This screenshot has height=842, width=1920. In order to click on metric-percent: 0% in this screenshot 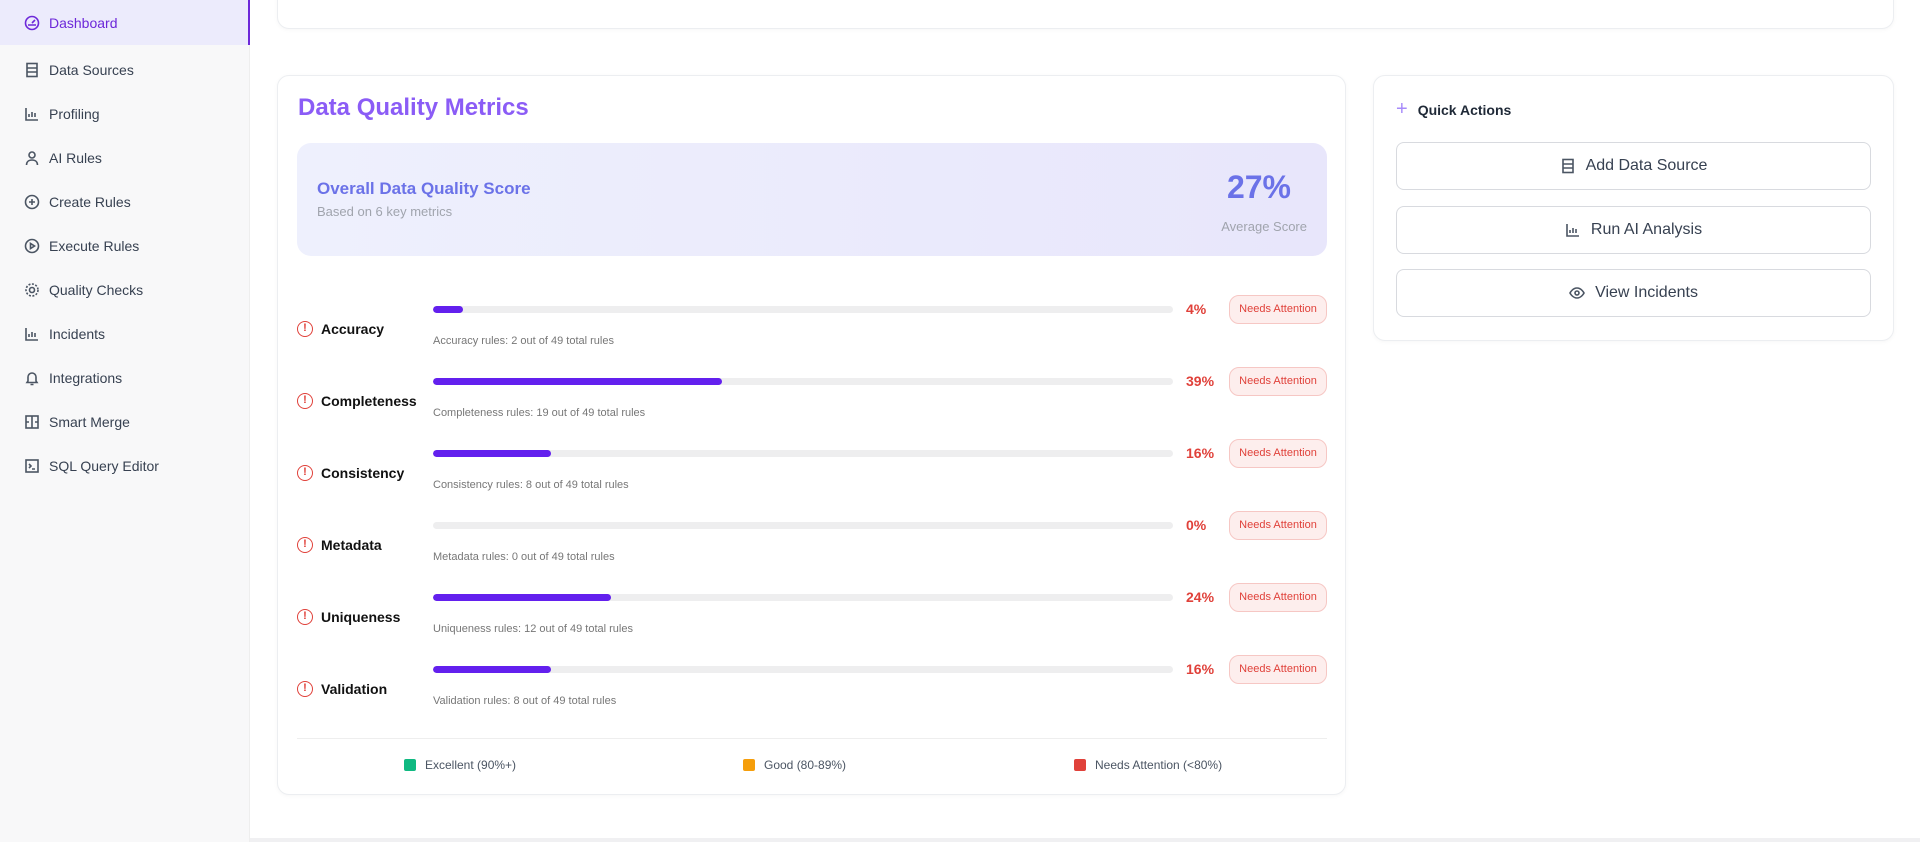, I will do `click(1196, 525)`.